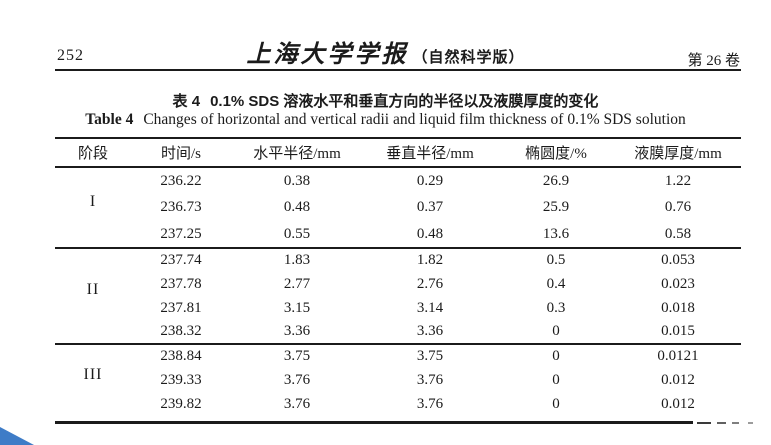  Describe the element at coordinates (181, 152) in the screenshot. I see `column-header-time: 时间/s` at that location.